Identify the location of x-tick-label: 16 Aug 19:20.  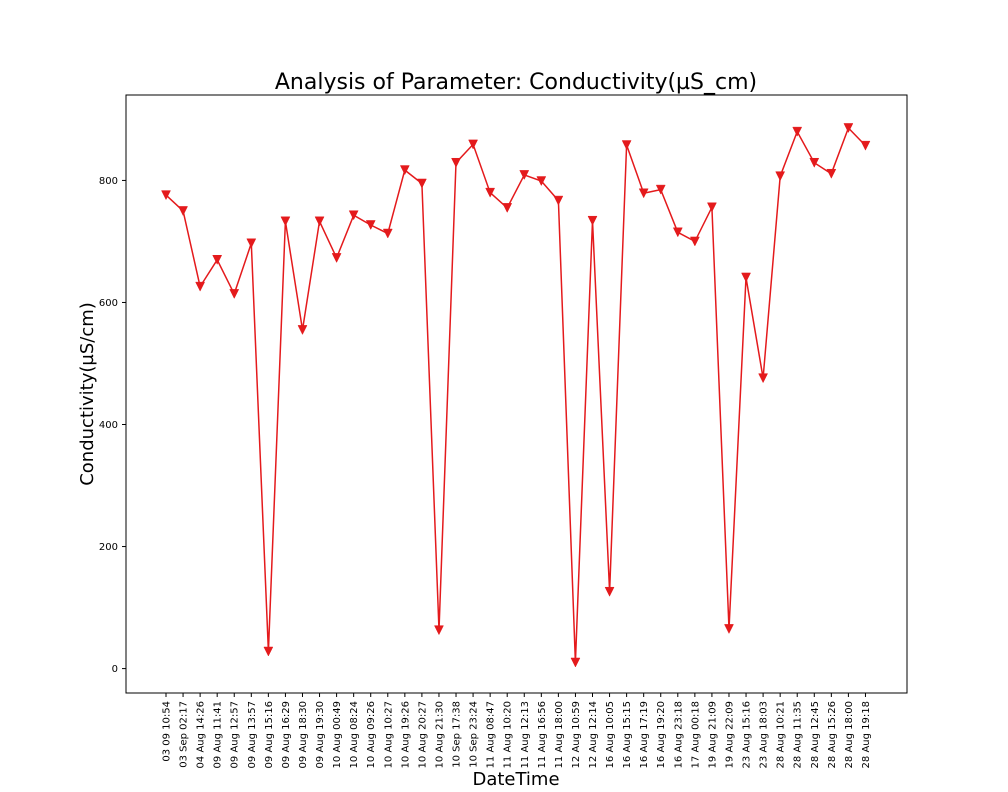
(661, 734).